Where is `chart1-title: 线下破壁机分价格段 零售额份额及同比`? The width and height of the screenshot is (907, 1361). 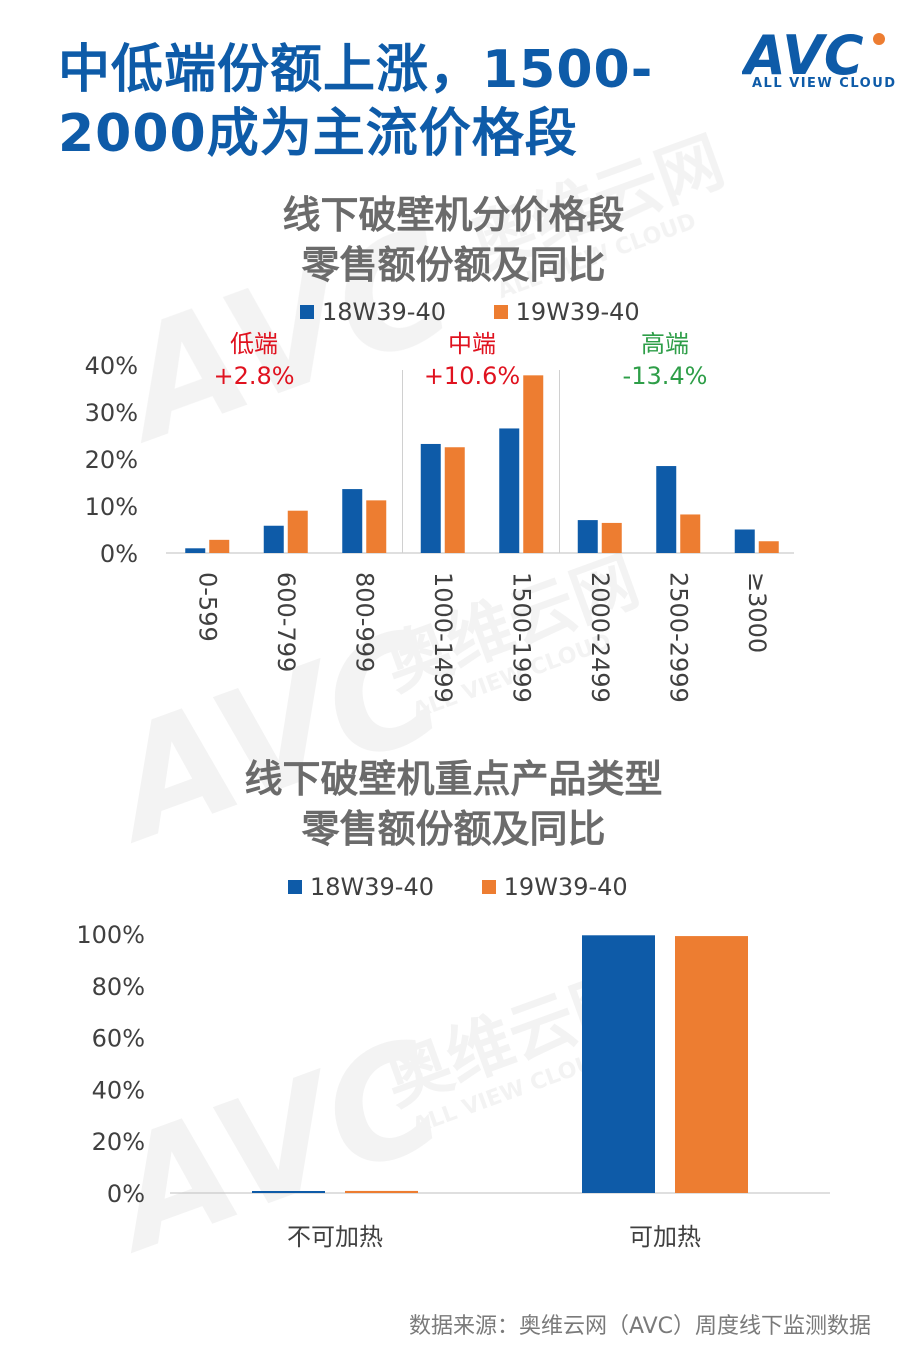
chart1-title: 线下破壁机分价格段 零售额份额及同比 is located at coordinates (453, 240).